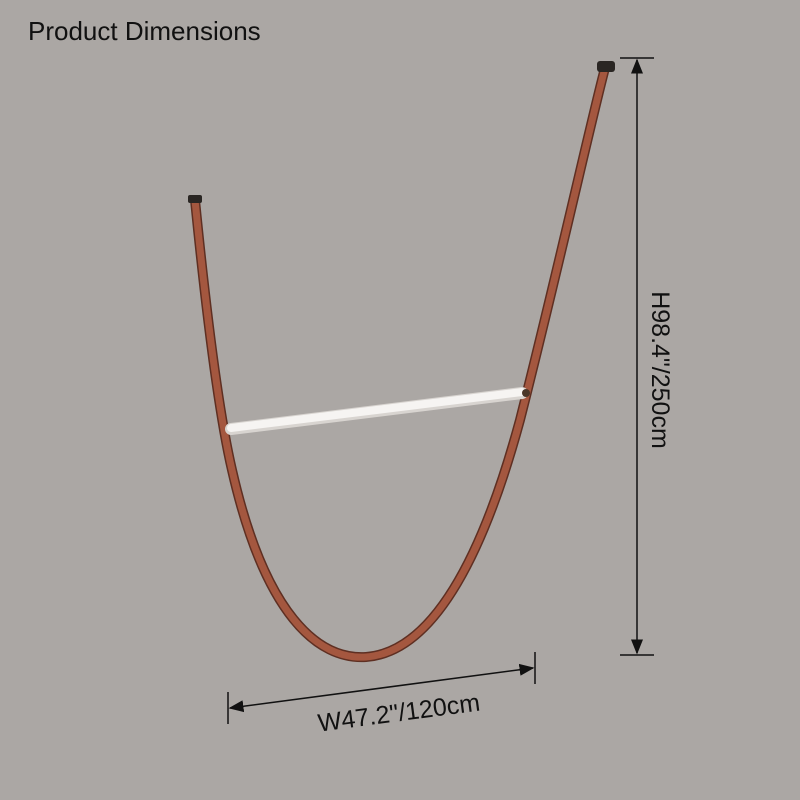  What do you see at coordinates (660, 370) in the screenshot?
I see `height-label: H98.4"/250cm` at bounding box center [660, 370].